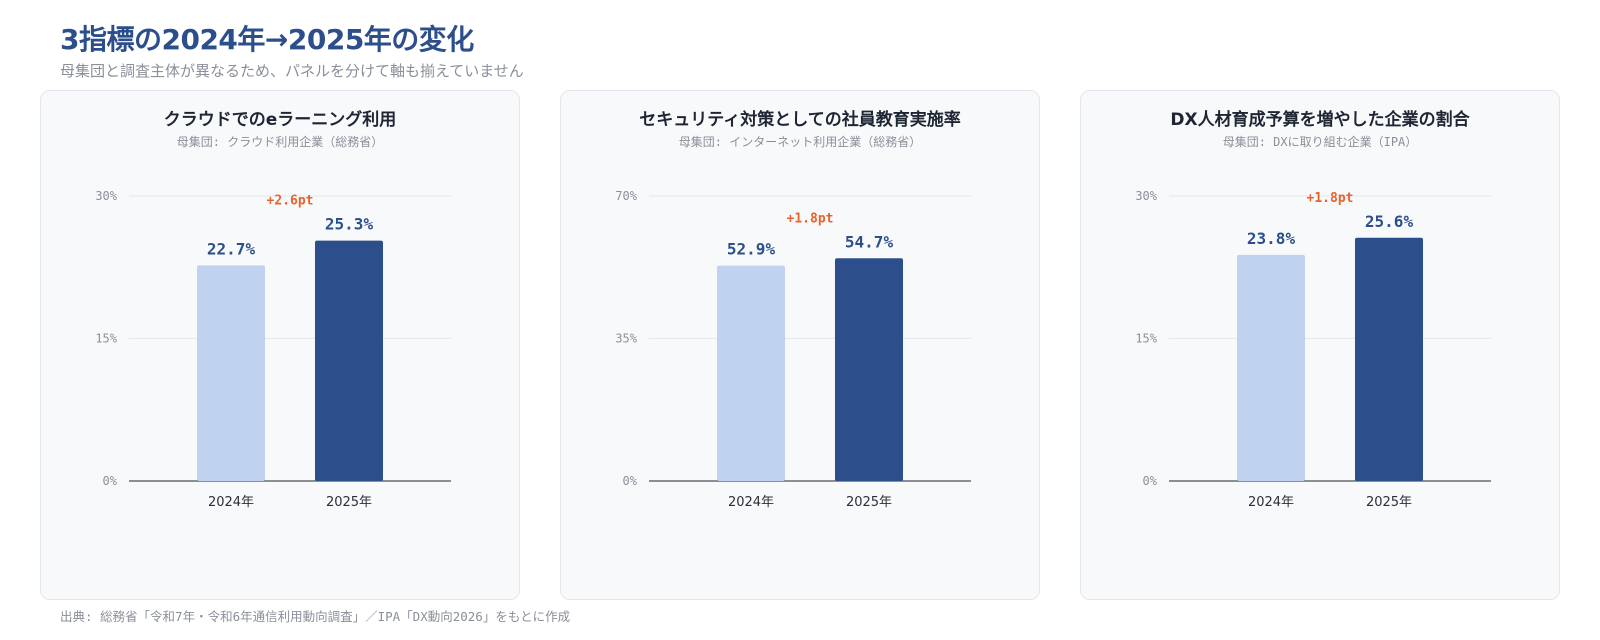 This screenshot has width=1600, height=640. What do you see at coordinates (1389, 221) in the screenshot?
I see `value-label: 25.6%` at bounding box center [1389, 221].